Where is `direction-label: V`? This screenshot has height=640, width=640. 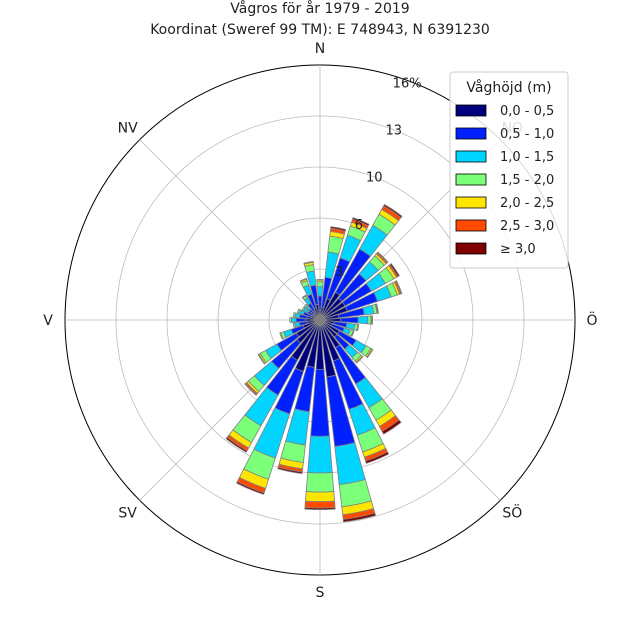 direction-label: V is located at coordinates (48, 321).